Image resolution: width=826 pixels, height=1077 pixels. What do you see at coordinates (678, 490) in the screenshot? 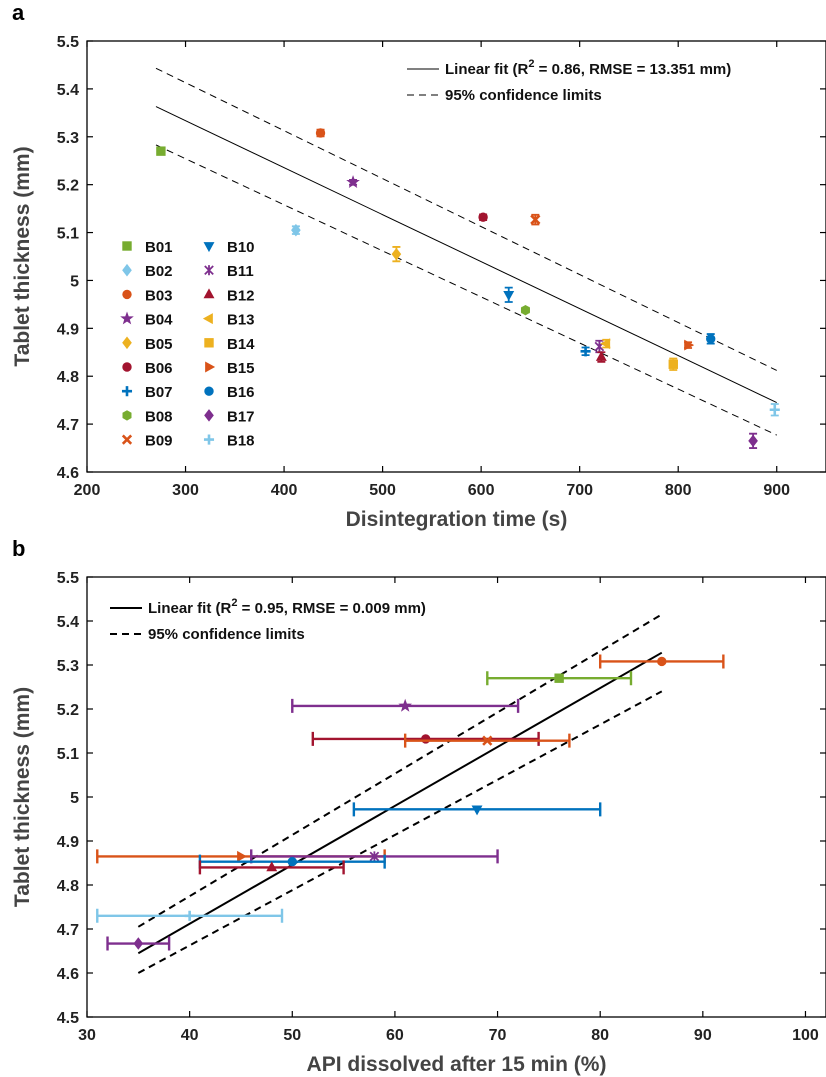
I see `x-tick-label: 800` at bounding box center [678, 490].